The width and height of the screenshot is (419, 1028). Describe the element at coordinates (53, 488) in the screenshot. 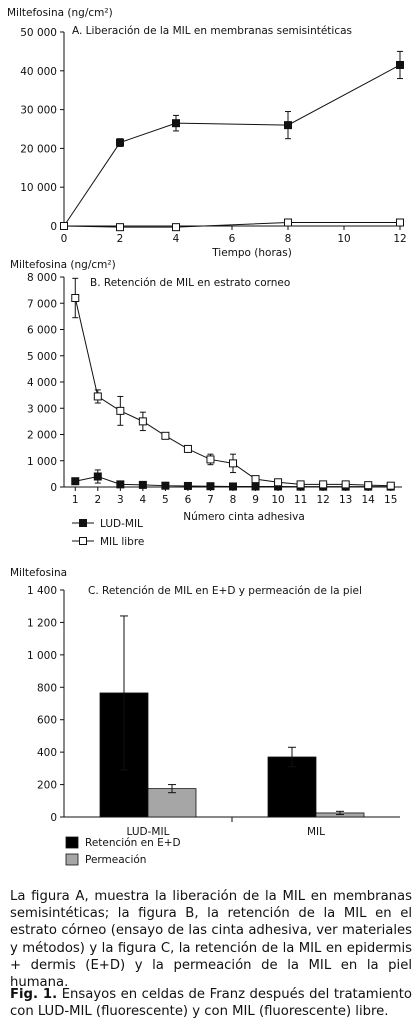

I see `chart-b-y-tick-label: 0` at that location.